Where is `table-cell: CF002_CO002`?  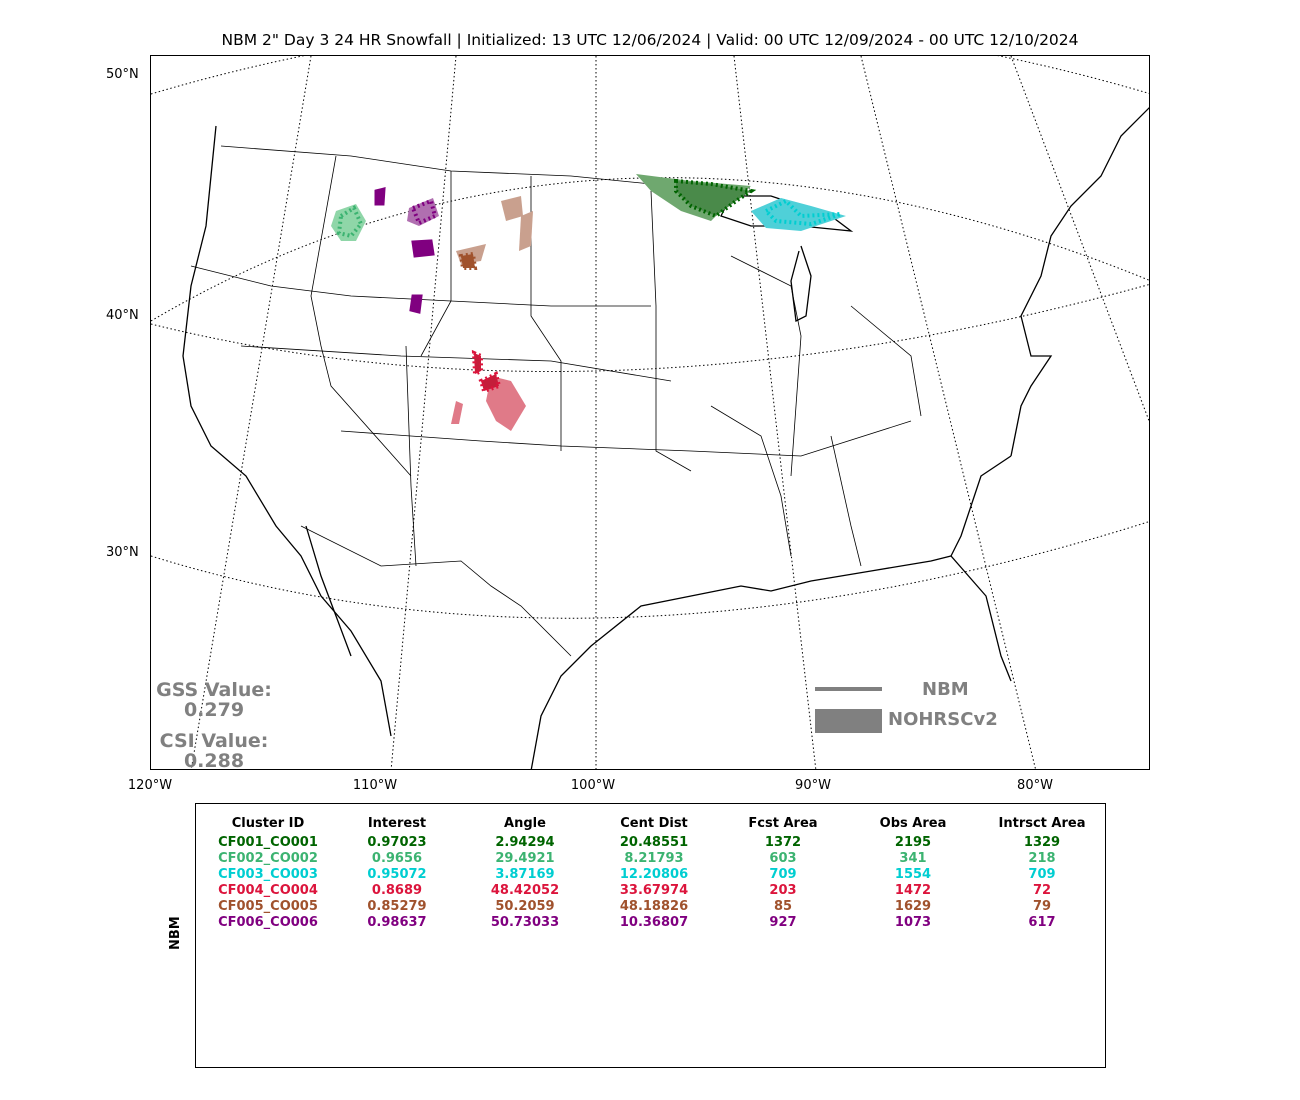 table-cell: CF002_CO002 is located at coordinates (268, 858).